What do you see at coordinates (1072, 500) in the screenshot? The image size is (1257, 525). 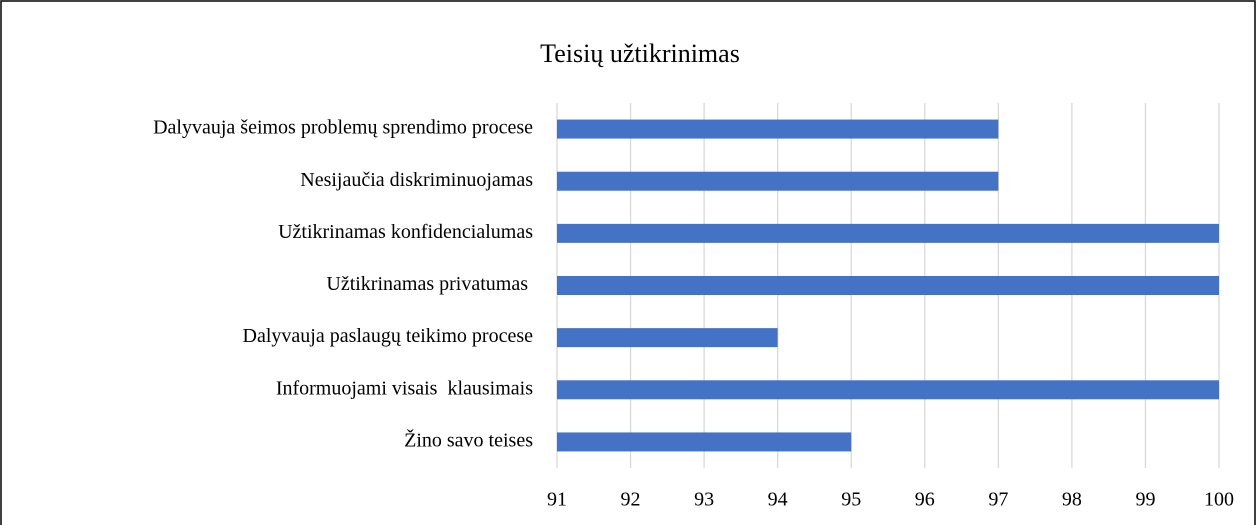 I see `x-tick-label: 98` at bounding box center [1072, 500].